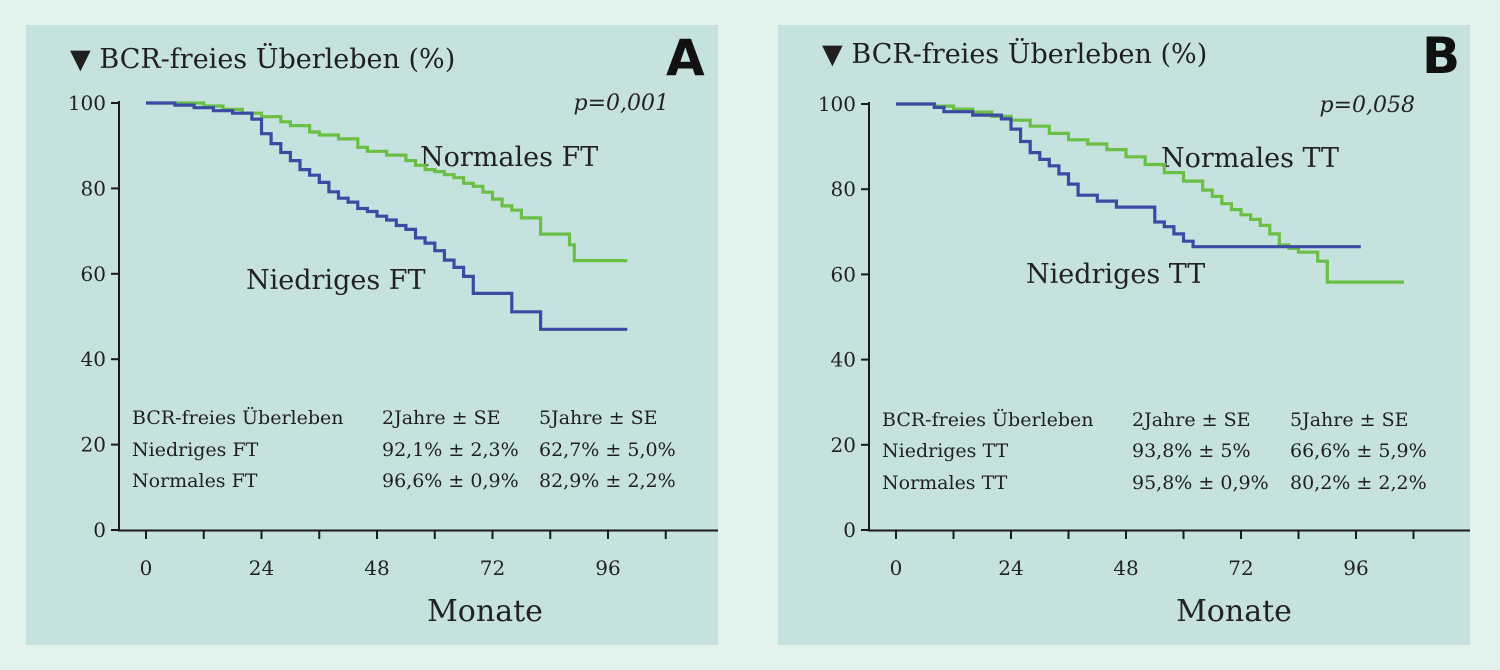  I want to click on curve-label-low: Niedriges TT, so click(1115, 274).